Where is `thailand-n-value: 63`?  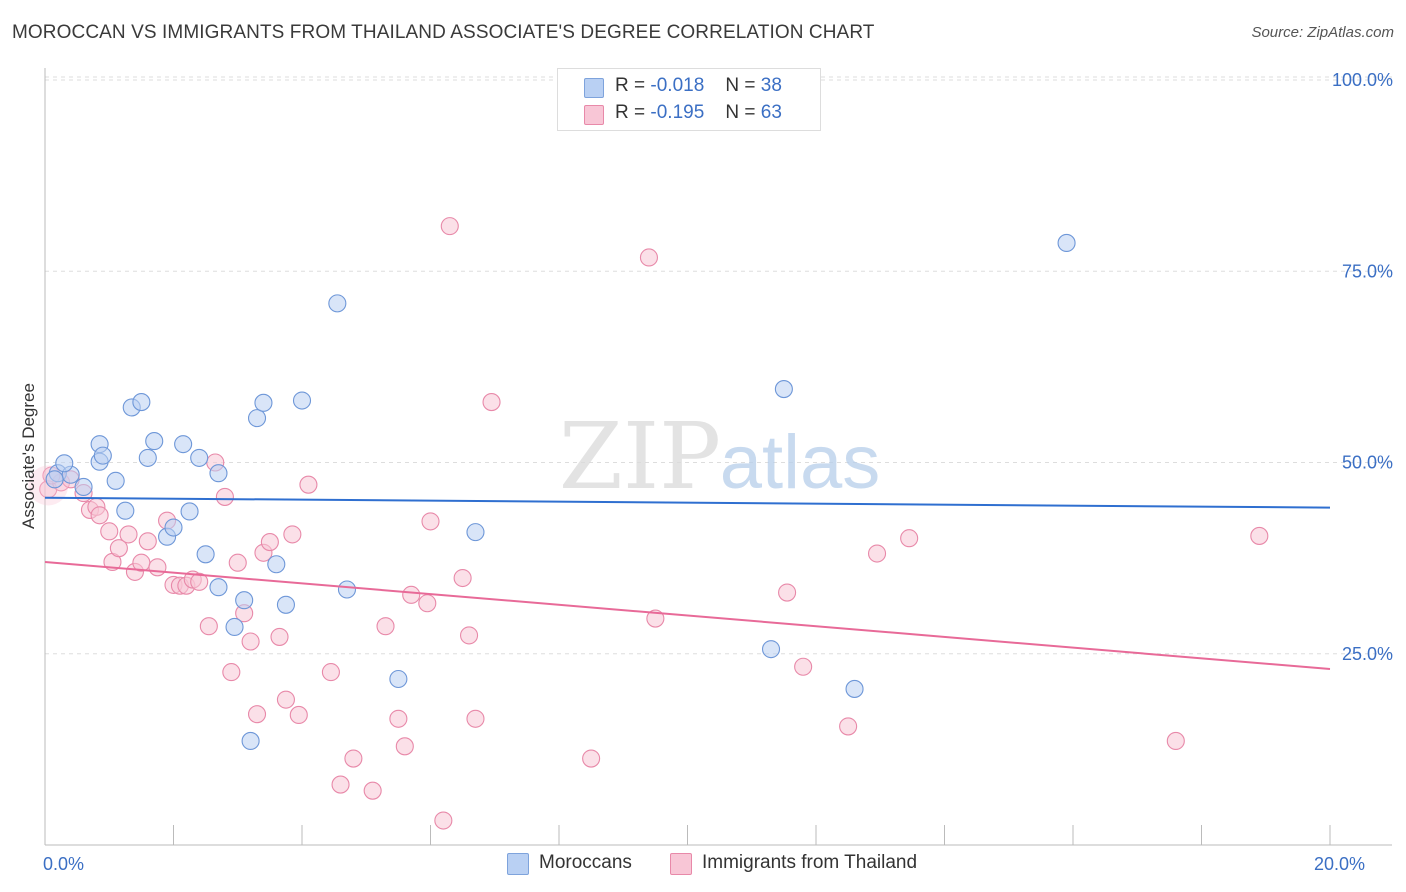
thailand-n-value: 63 is located at coordinates (771, 112).